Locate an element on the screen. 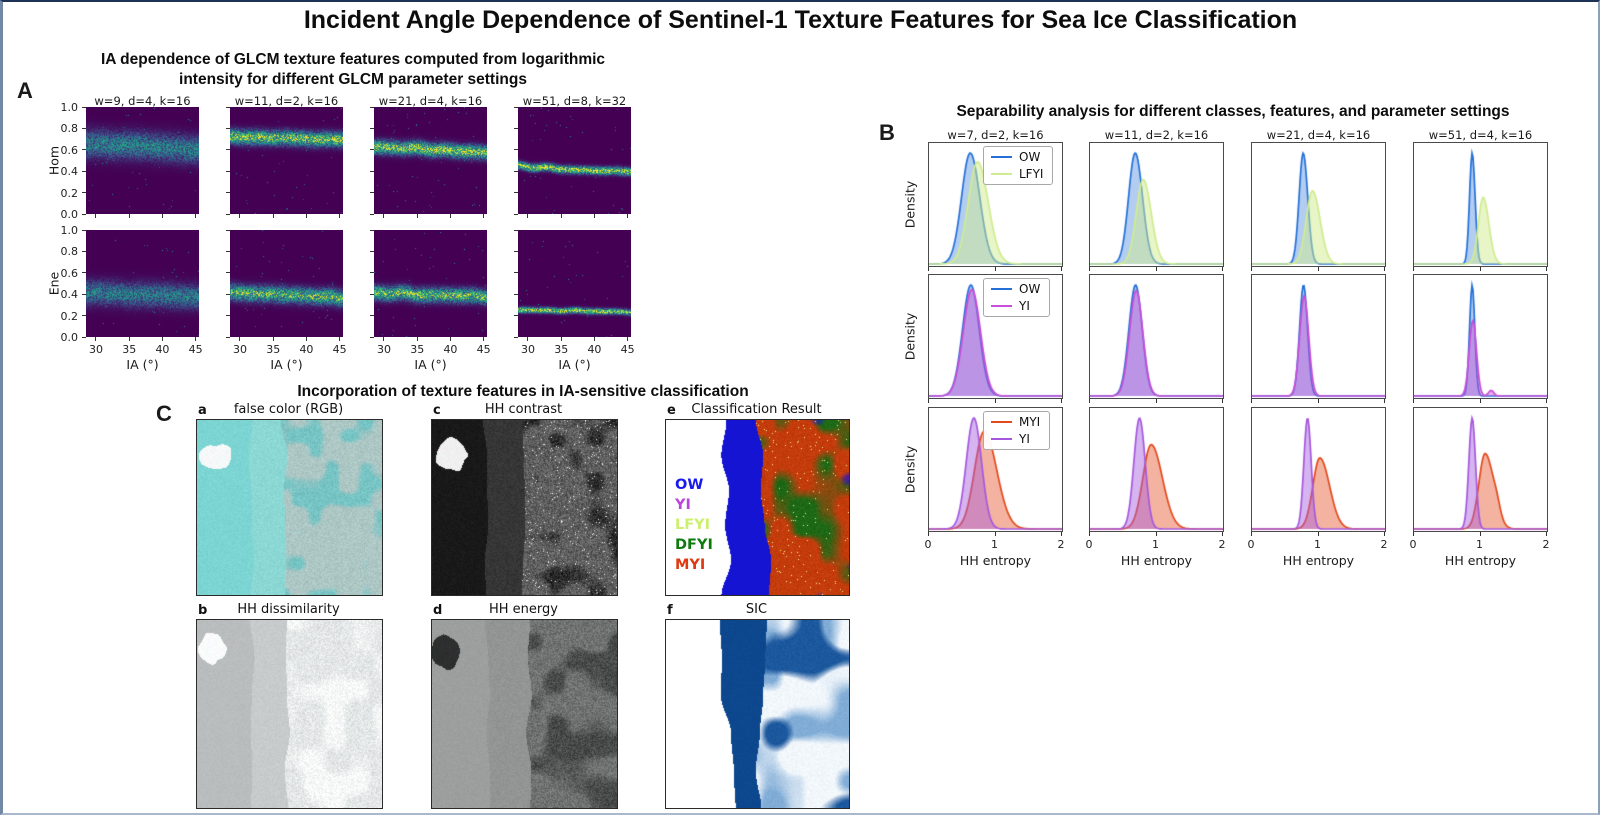  image-title-a: false color (RGB) is located at coordinates (288, 409).